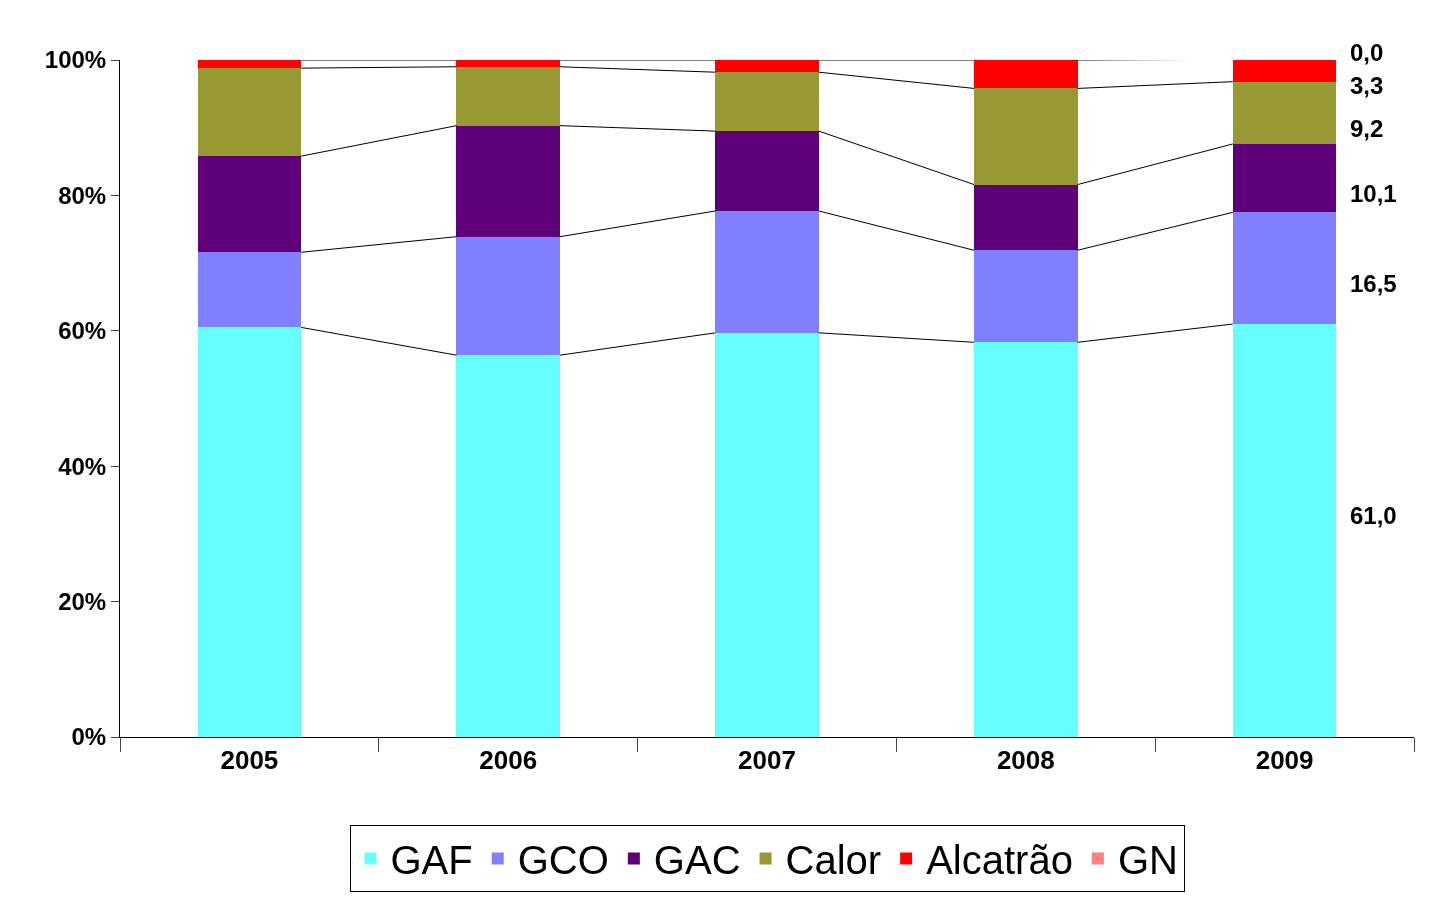 The width and height of the screenshot is (1429, 904). I want to click on annotation: 61,0, so click(1373, 515).